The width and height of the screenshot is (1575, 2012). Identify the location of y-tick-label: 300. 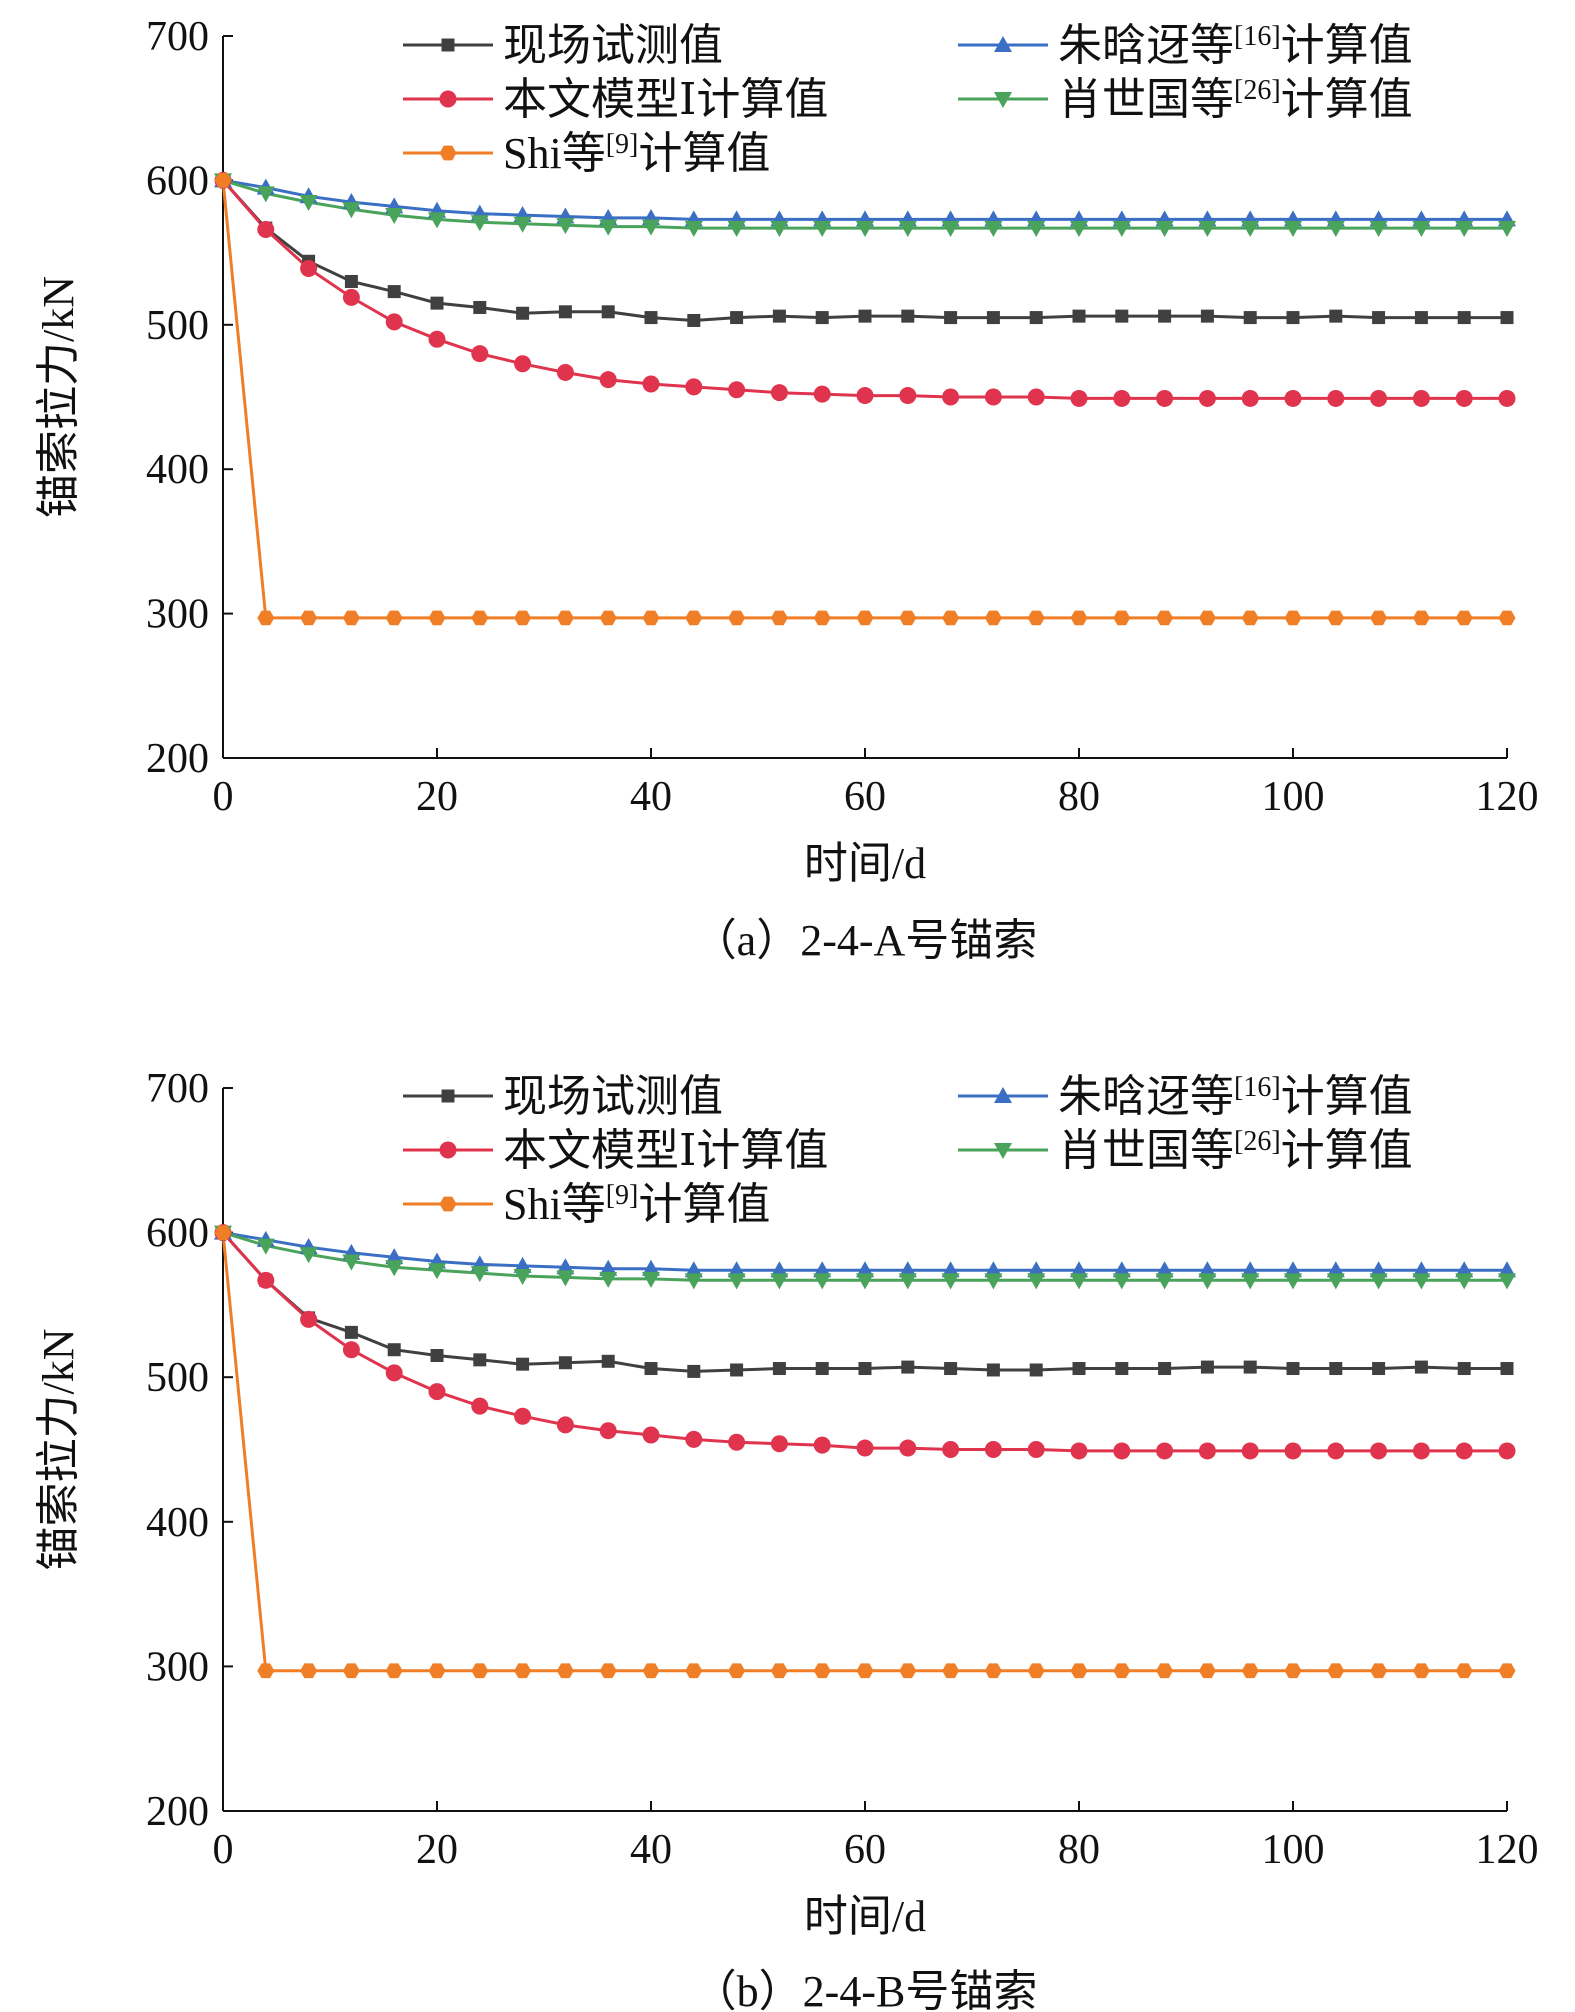
(177, 615).